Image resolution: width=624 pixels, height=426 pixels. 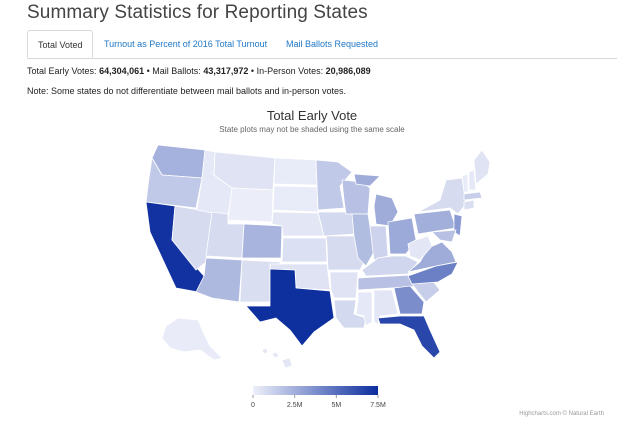 I want to click on mail-ballots-label: Mail Ballots:, so click(x=176, y=71).